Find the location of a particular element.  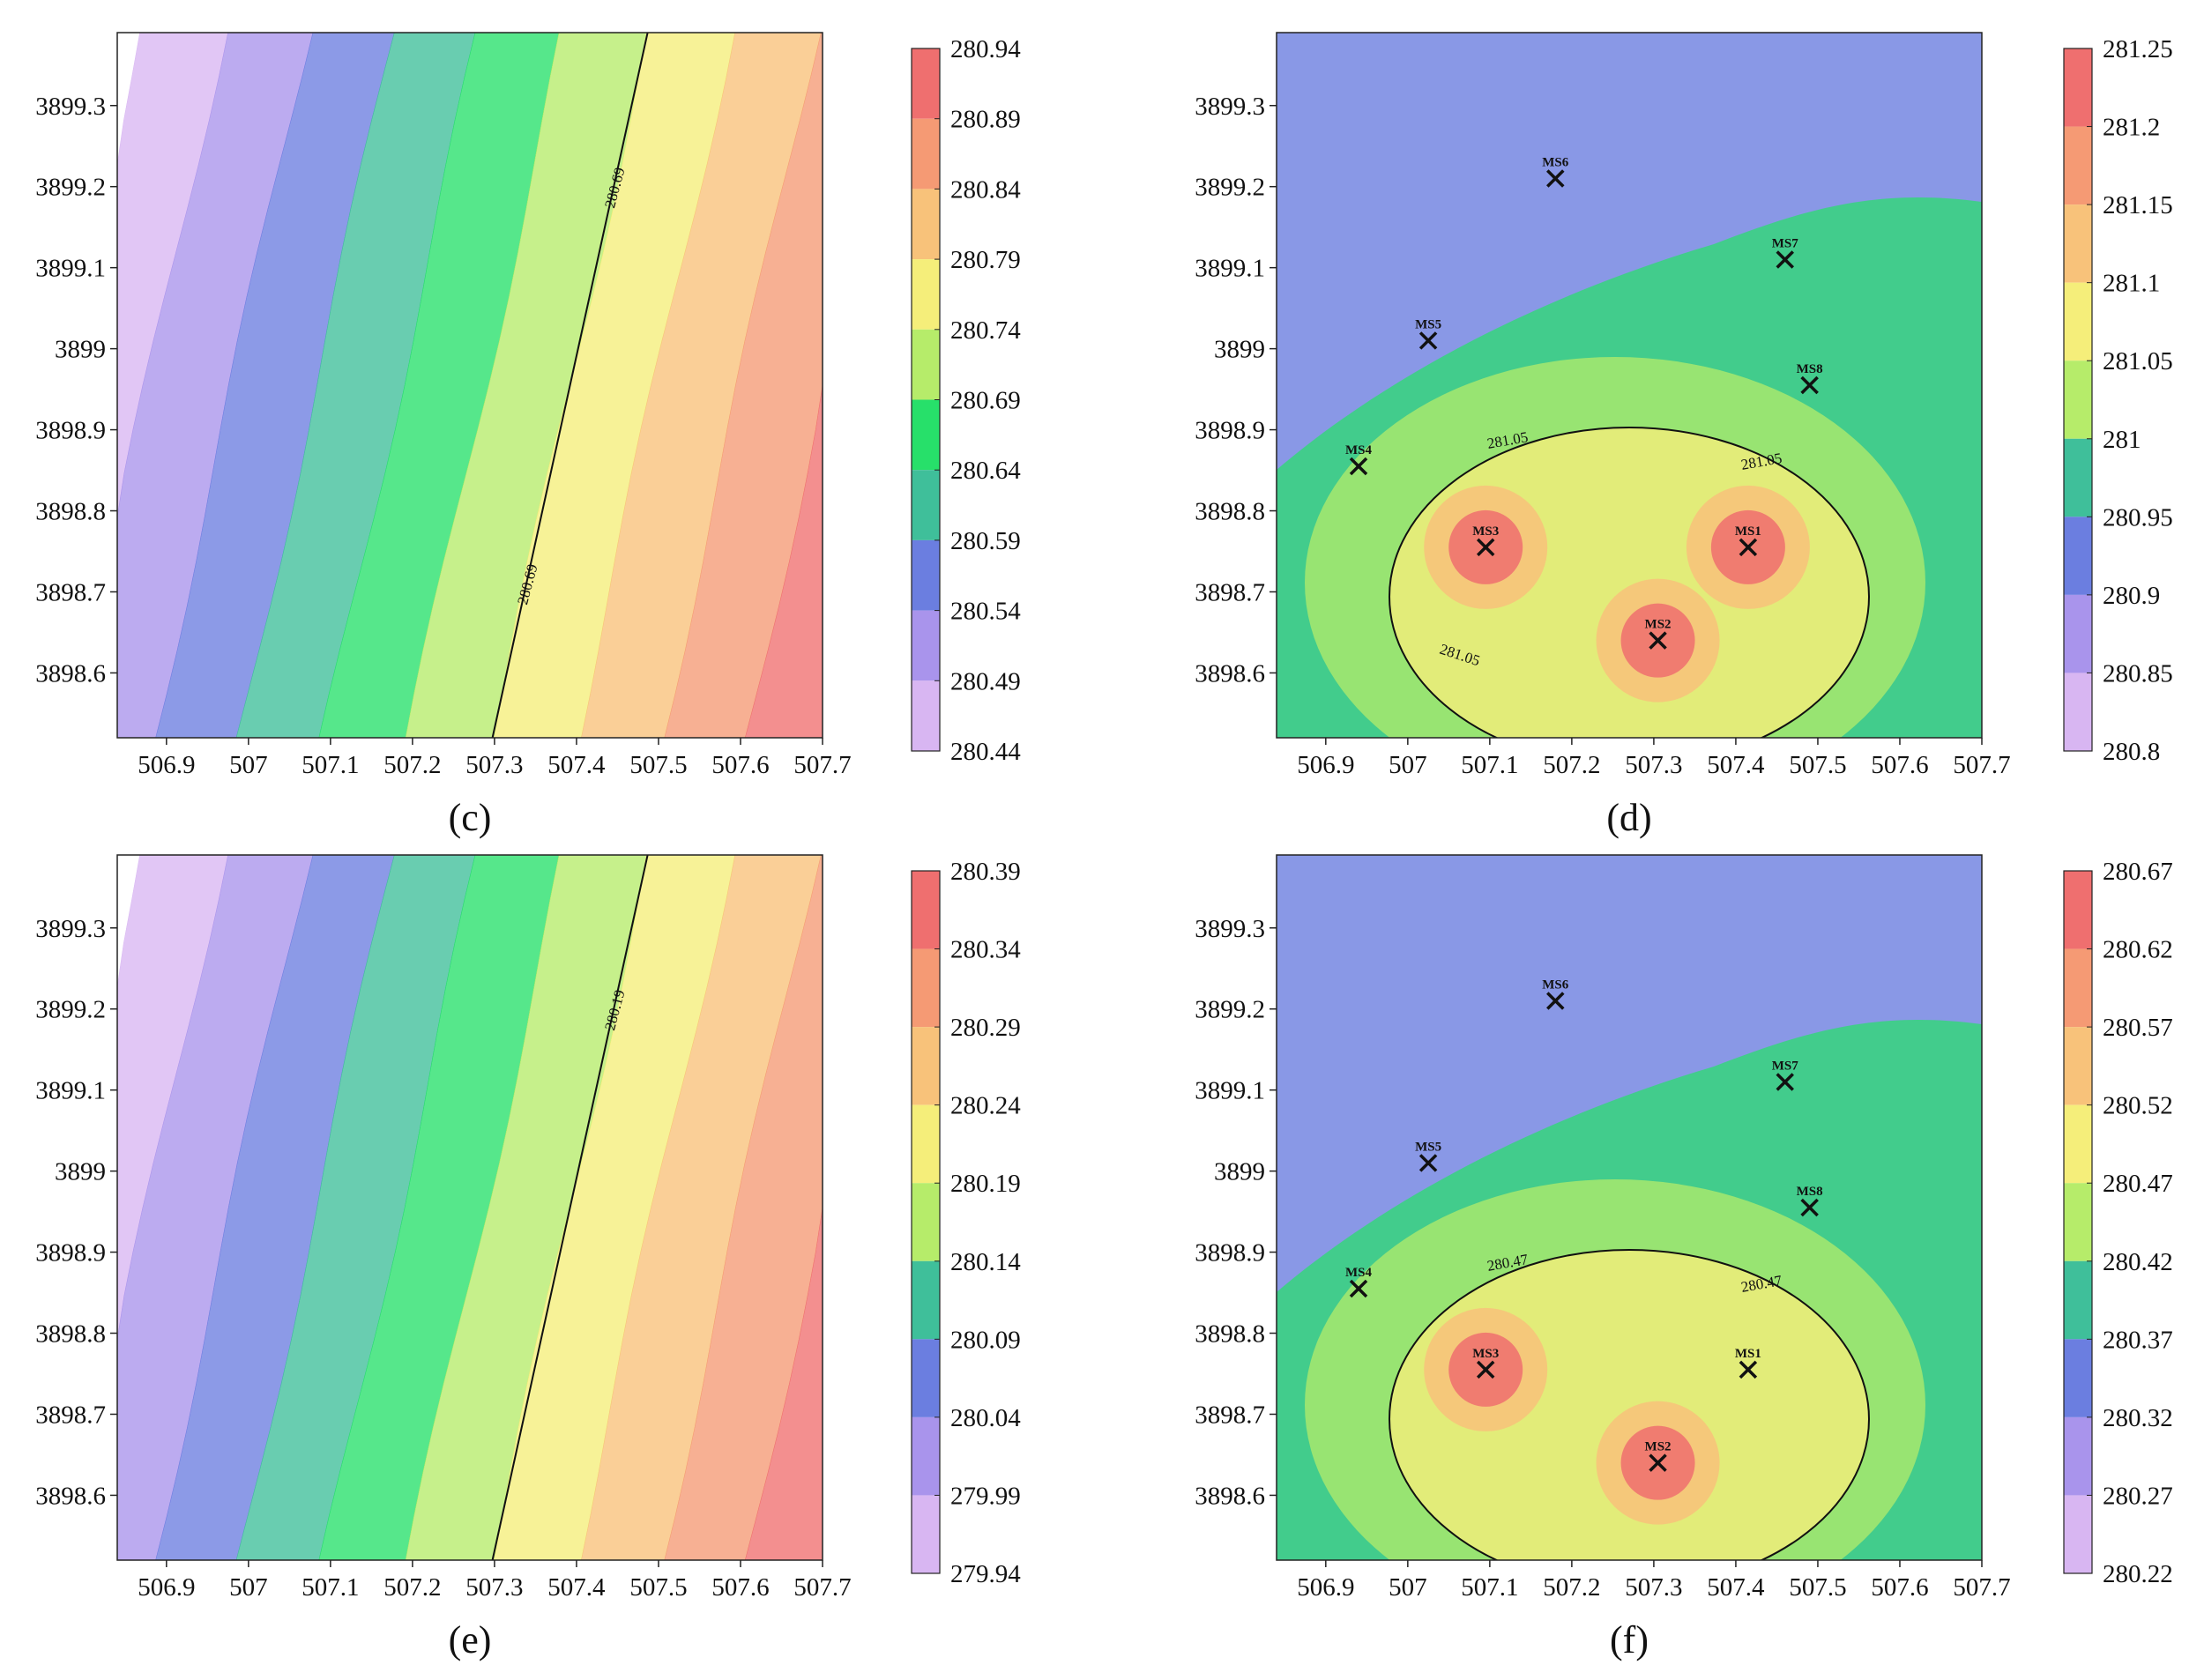

colorbar-label: 280.09 is located at coordinates (986, 1340).